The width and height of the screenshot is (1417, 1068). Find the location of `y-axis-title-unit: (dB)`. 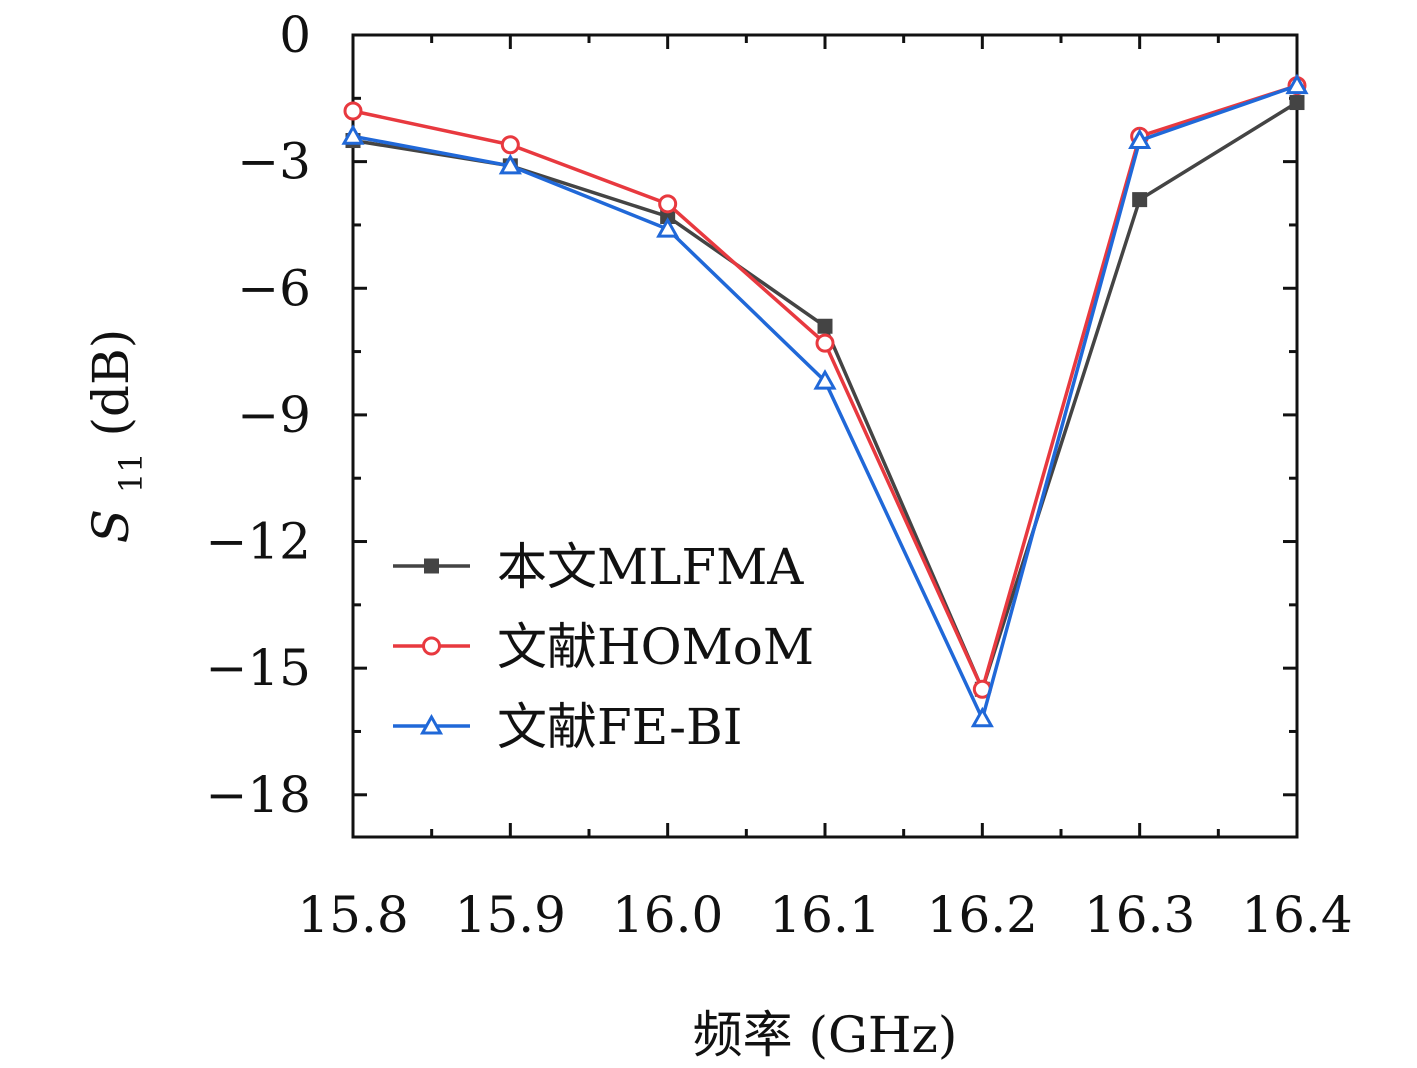

y-axis-title-unit: (dB) is located at coordinates (111, 383).